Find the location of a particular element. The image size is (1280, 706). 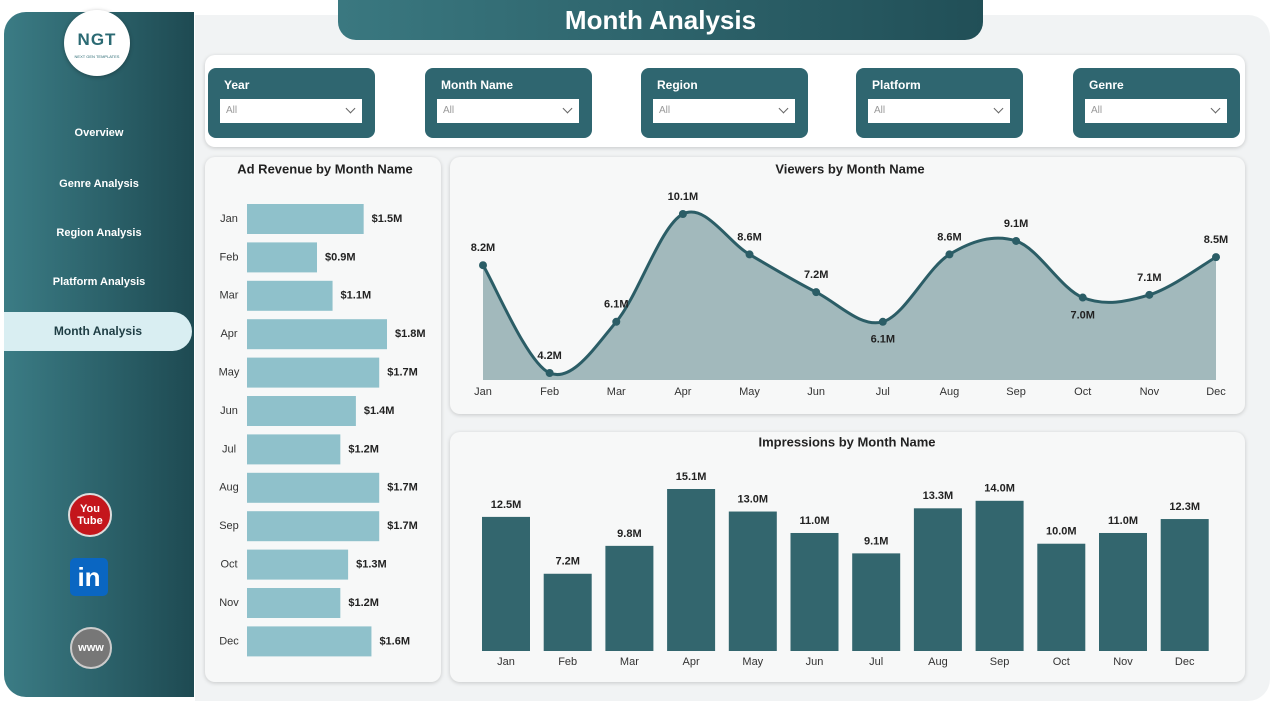

x-tick-label: Jun is located at coordinates (815, 662).